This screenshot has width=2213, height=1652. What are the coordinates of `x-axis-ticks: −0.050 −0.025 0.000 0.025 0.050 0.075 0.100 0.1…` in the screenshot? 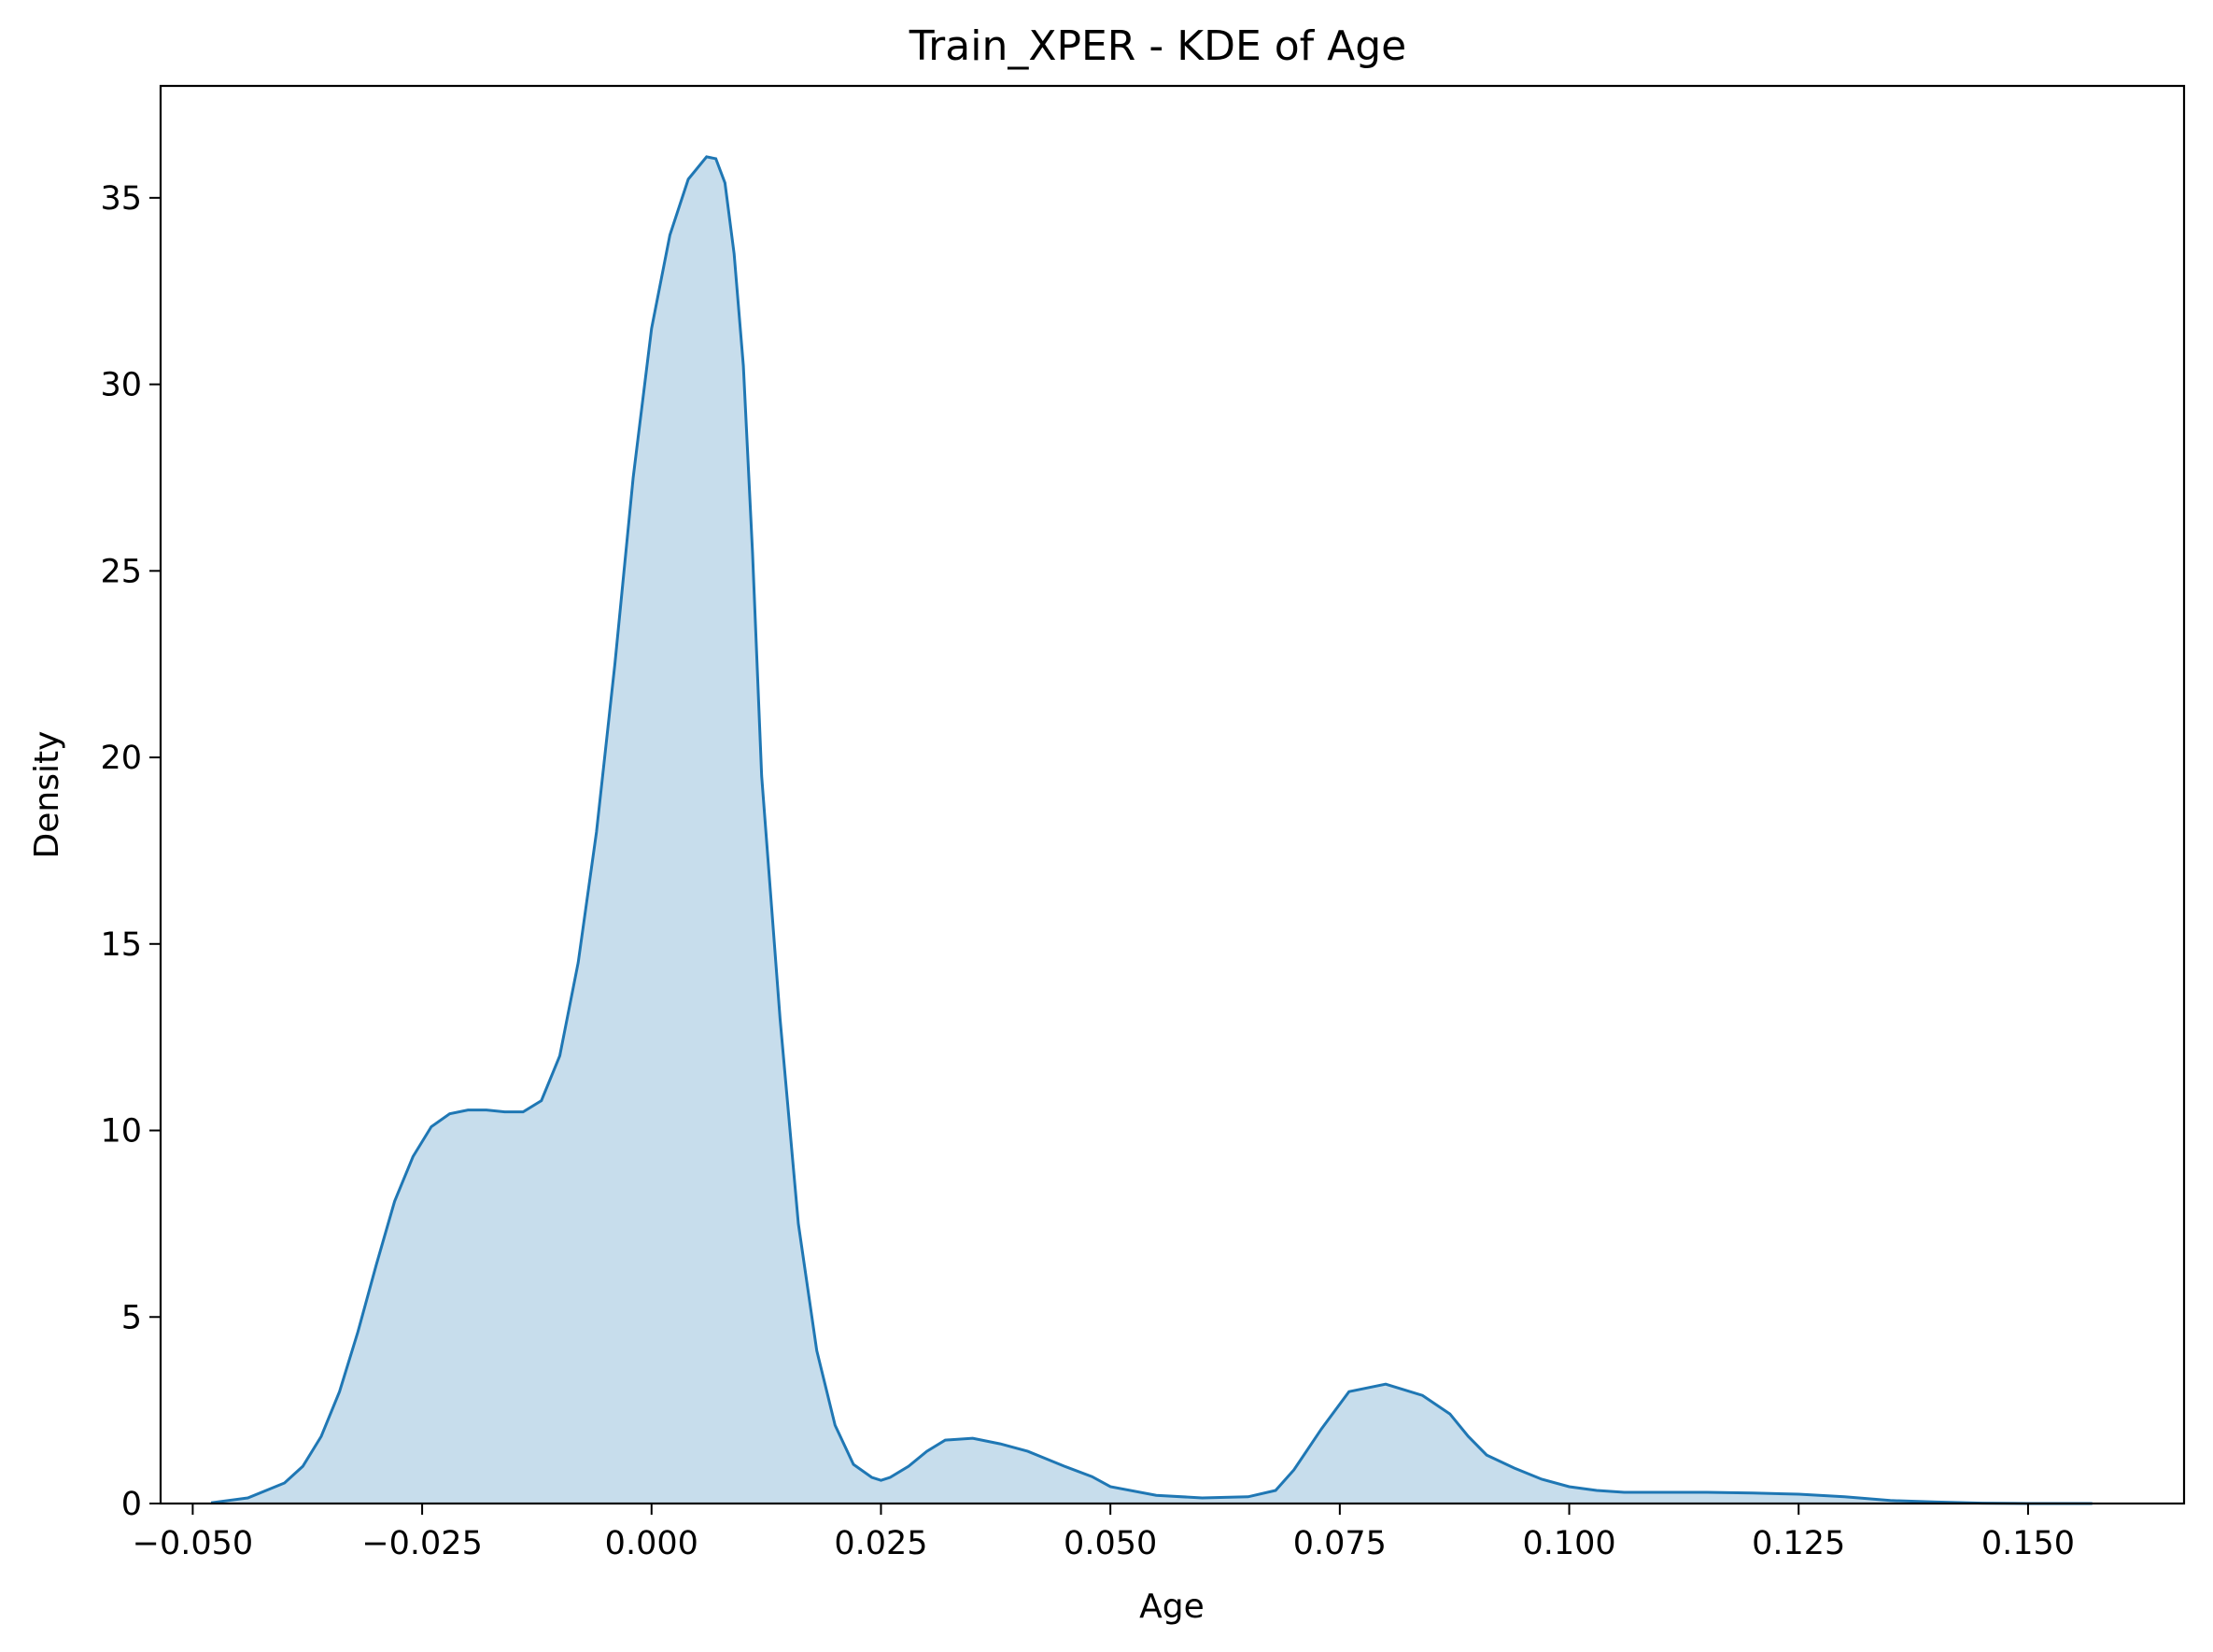 It's located at (1104, 1533).